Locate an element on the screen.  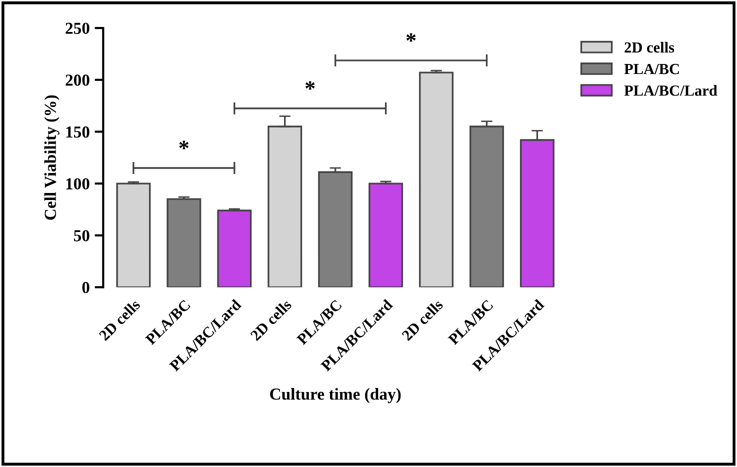
y-axis-title: Cell Viability (%) is located at coordinates (52, 157).